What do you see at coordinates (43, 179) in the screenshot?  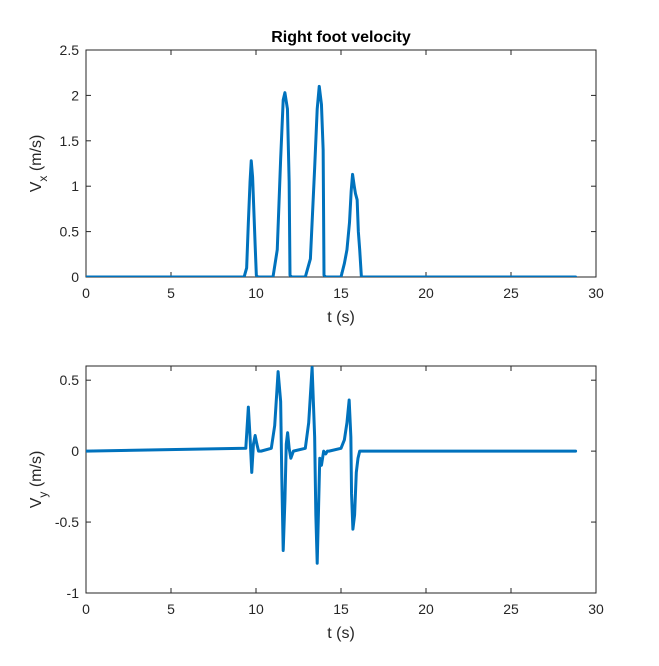 I see `y-axis-label-subscript: x` at bounding box center [43, 179].